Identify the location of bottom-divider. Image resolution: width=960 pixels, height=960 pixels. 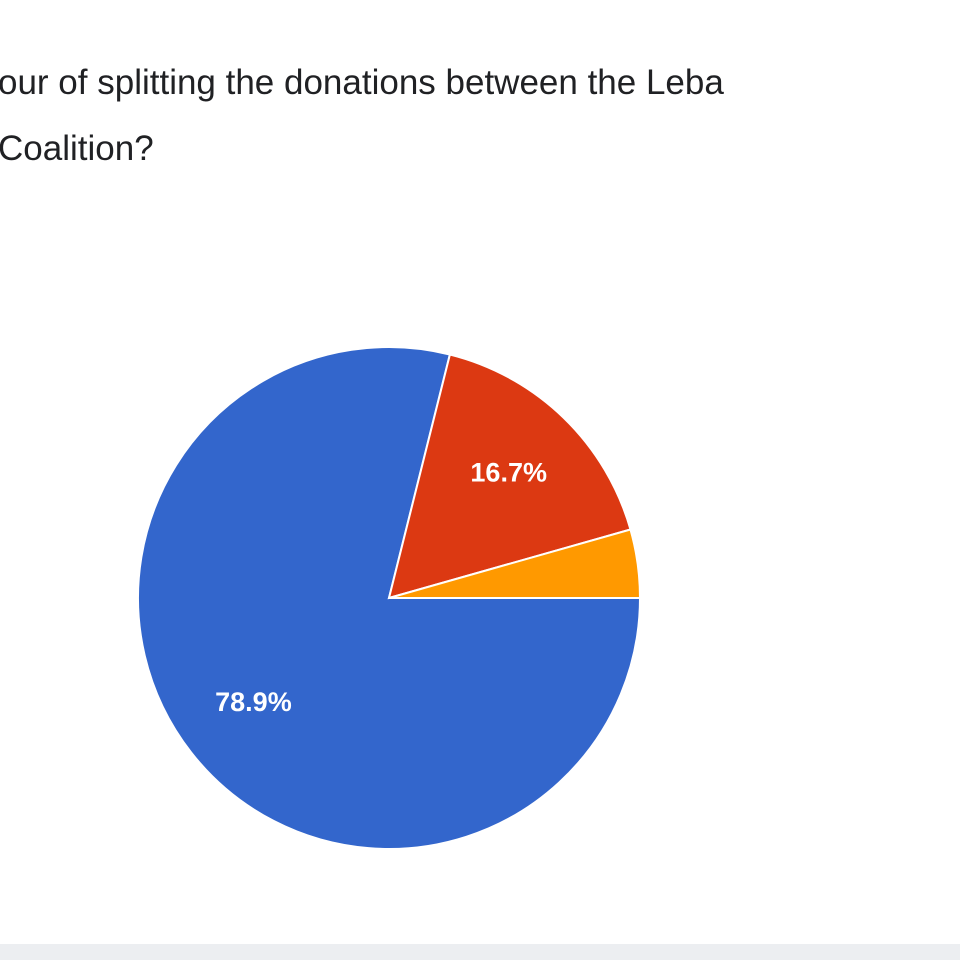
(480, 952).